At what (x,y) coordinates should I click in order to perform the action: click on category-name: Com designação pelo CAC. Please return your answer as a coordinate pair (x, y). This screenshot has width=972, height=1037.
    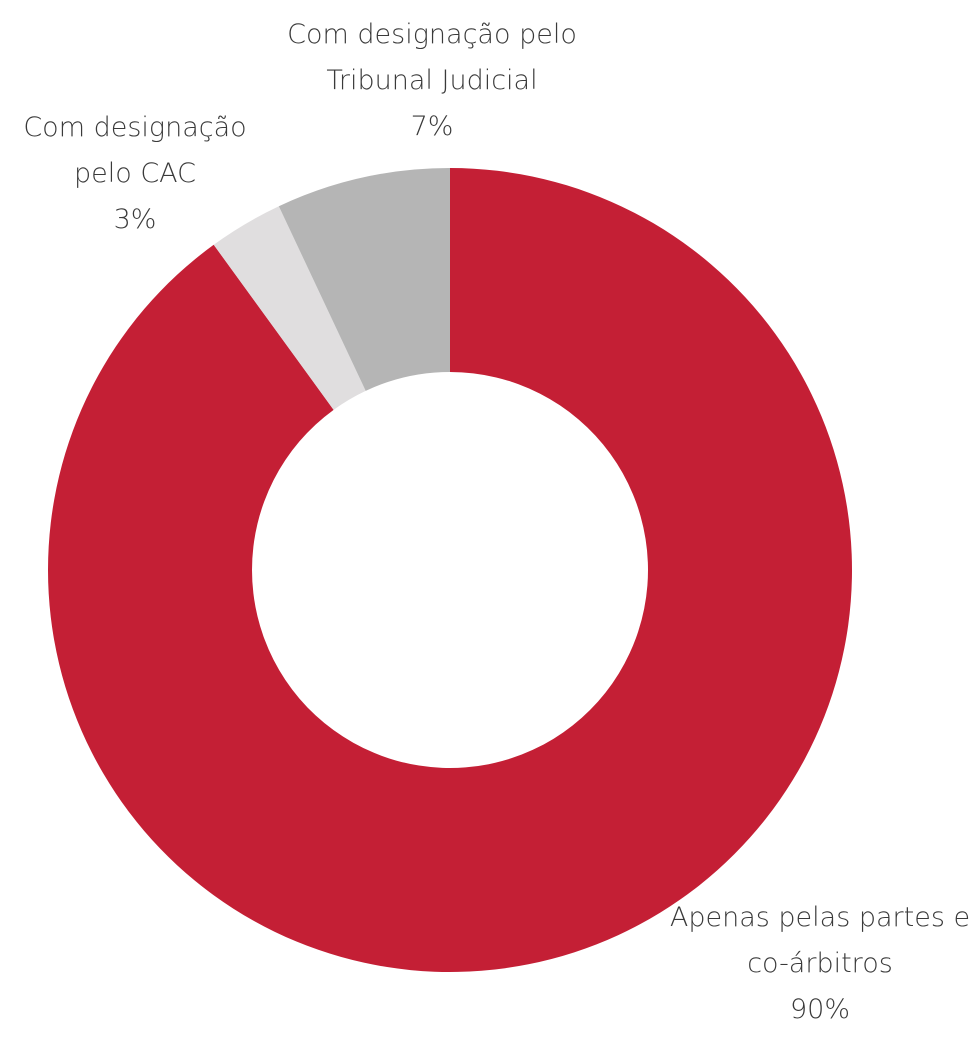
    Looking at the image, I should click on (135, 150).